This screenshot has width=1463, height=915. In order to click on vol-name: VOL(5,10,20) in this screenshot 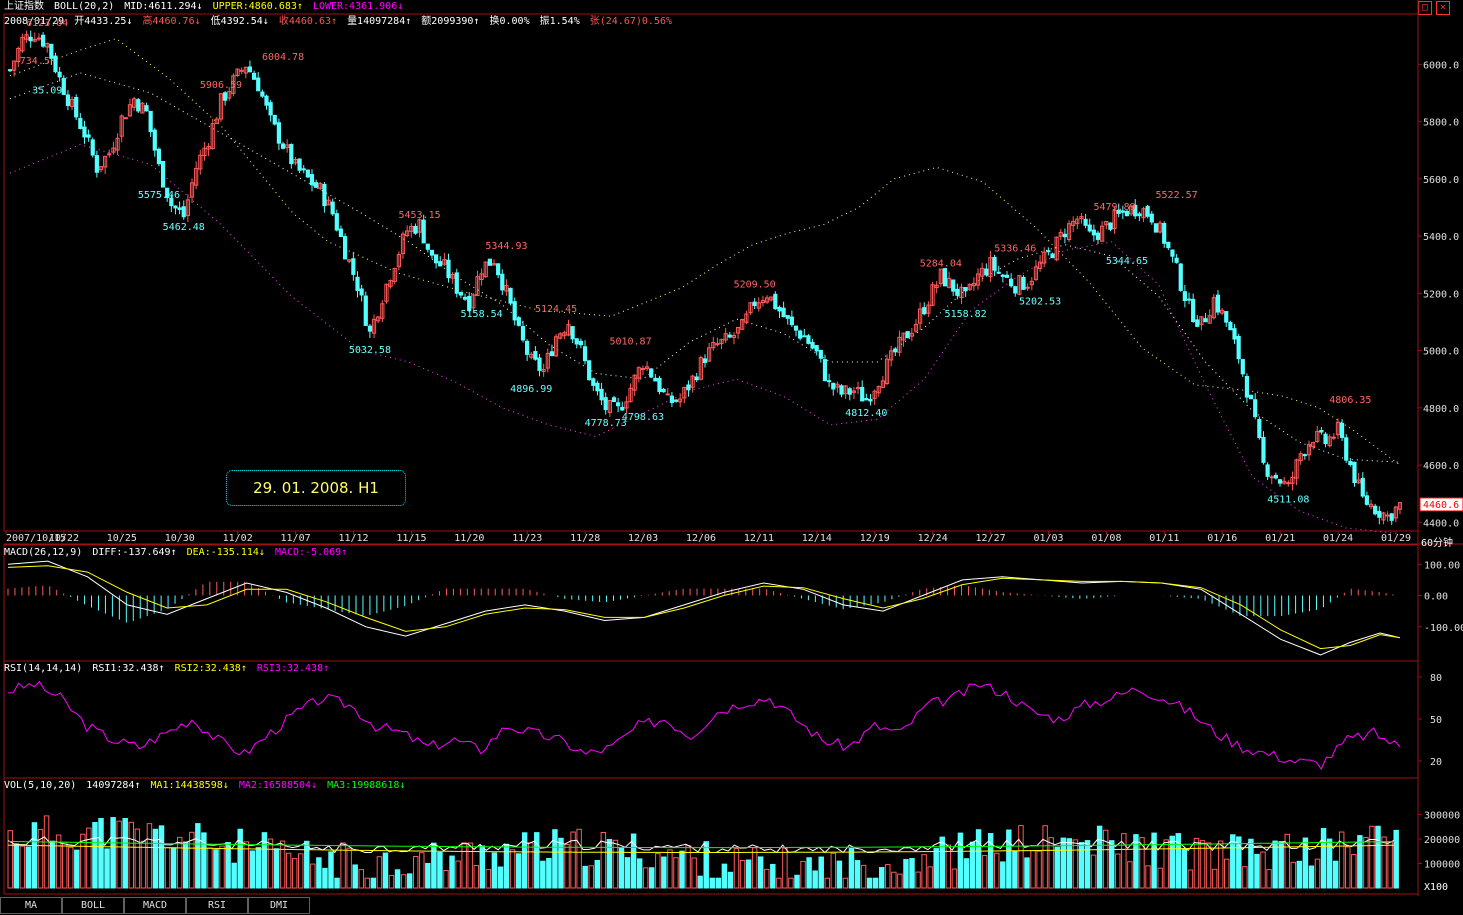, I will do `click(40, 785)`.